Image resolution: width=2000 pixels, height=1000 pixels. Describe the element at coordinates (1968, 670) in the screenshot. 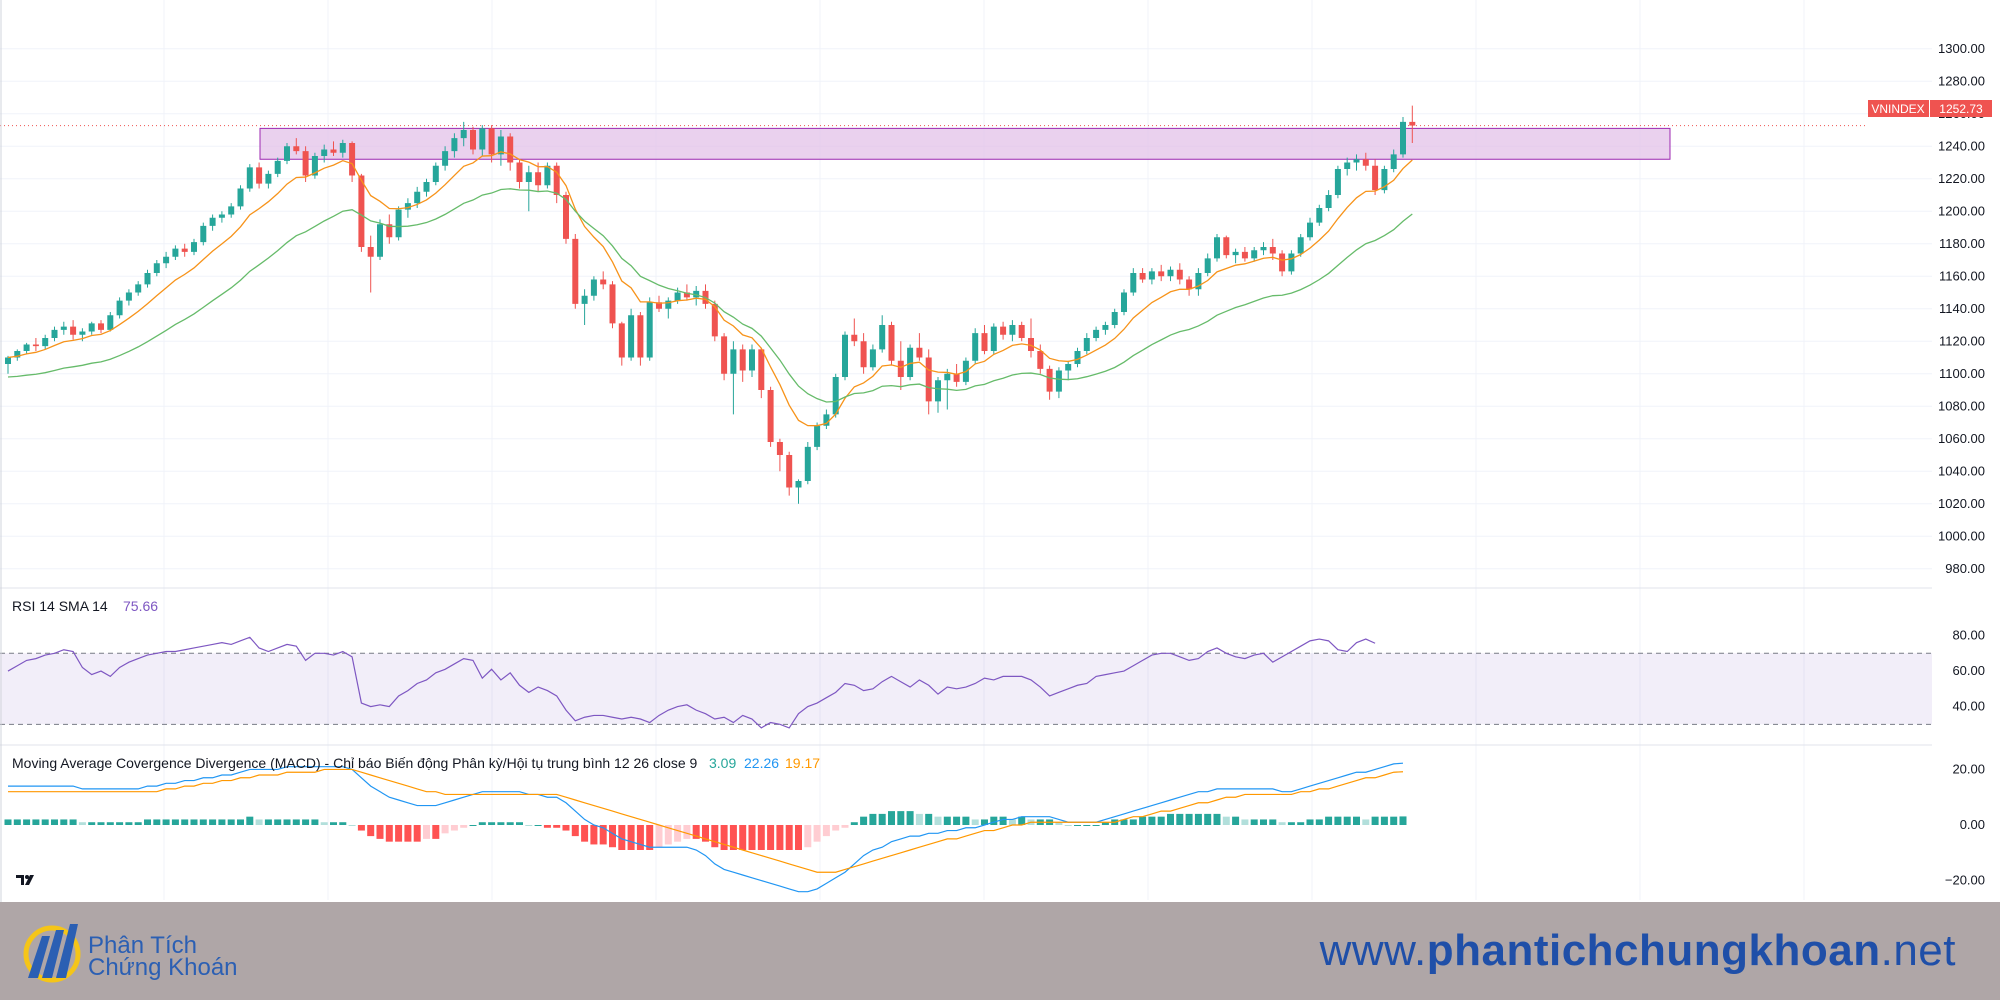

I see `rsi-tick-label: 60.00` at that location.